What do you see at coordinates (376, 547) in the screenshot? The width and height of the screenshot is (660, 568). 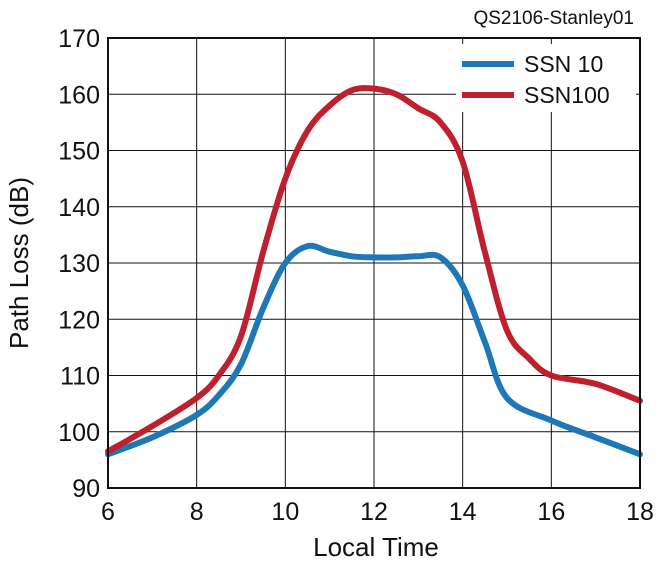 I see `x-axis-title: Local Time` at bounding box center [376, 547].